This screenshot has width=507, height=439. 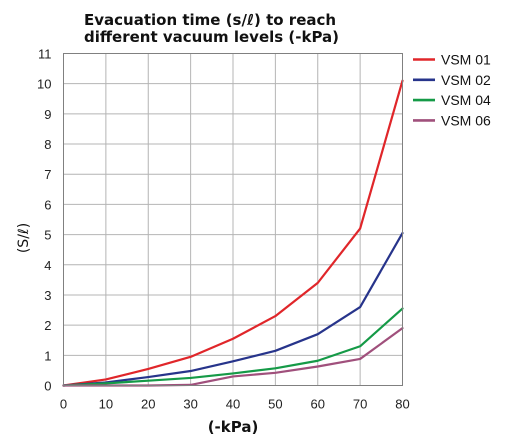 What do you see at coordinates (466, 120) in the screenshot?
I see `legend-label: VSM 06` at bounding box center [466, 120].